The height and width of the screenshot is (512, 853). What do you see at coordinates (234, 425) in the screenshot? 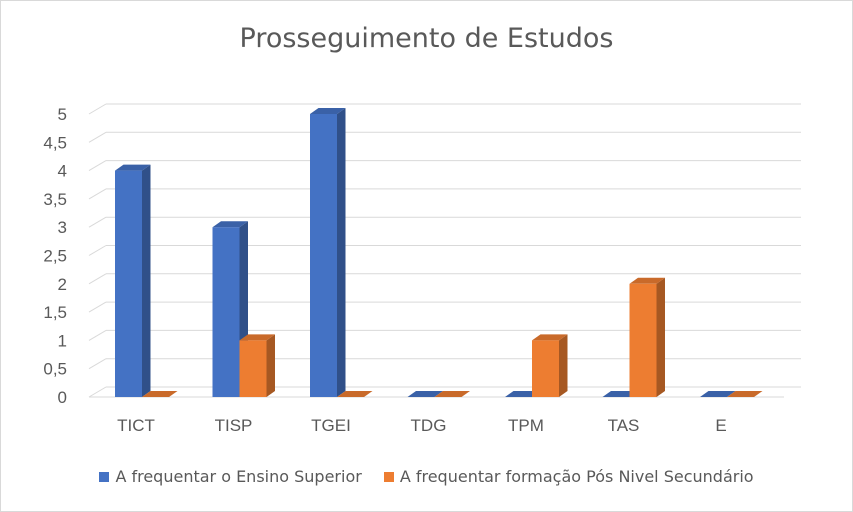
I see `x-tick-label: TISP` at bounding box center [234, 425].